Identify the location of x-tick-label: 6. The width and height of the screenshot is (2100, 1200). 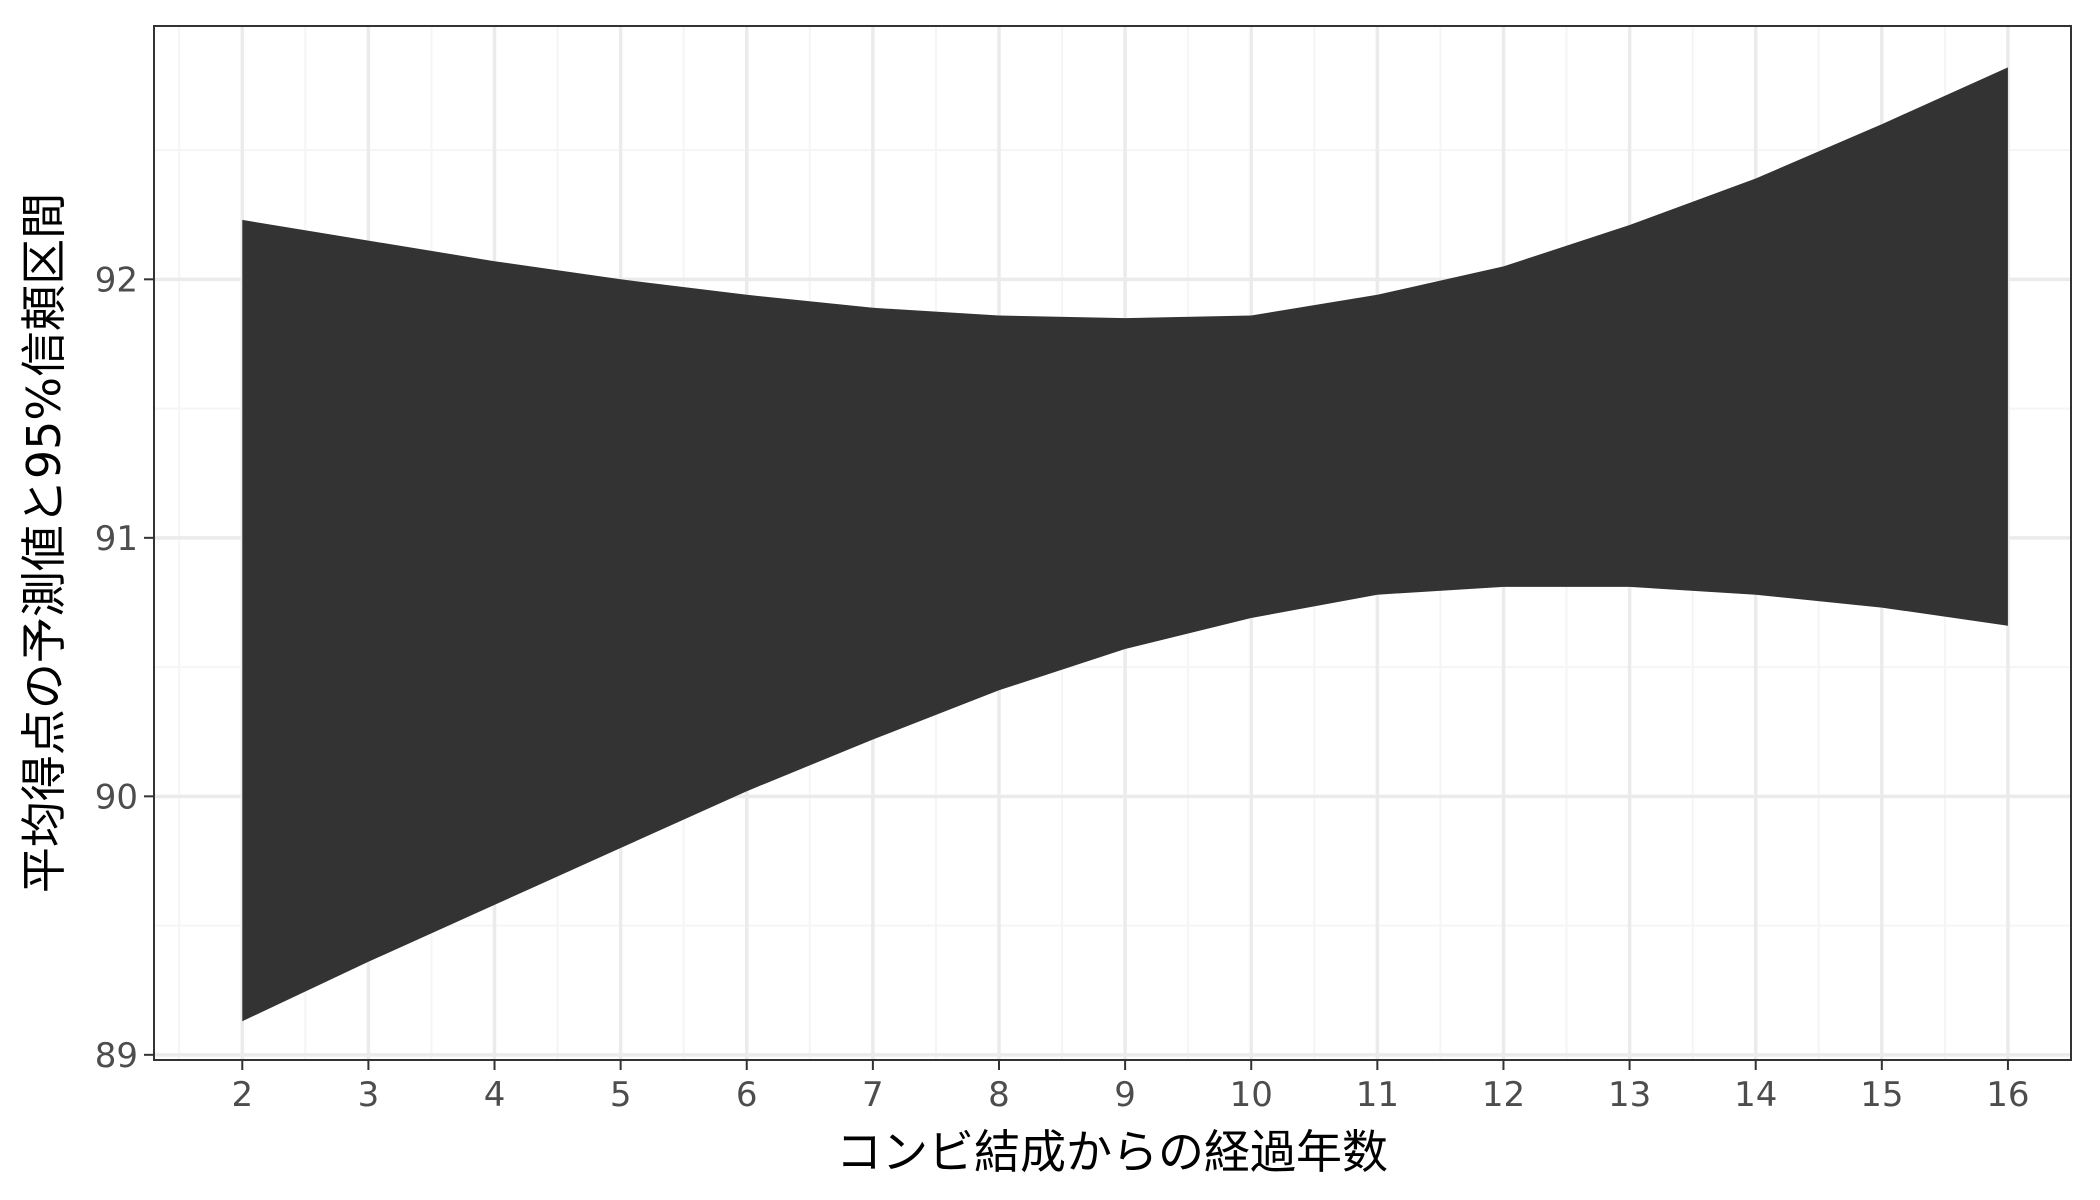
(747, 1095).